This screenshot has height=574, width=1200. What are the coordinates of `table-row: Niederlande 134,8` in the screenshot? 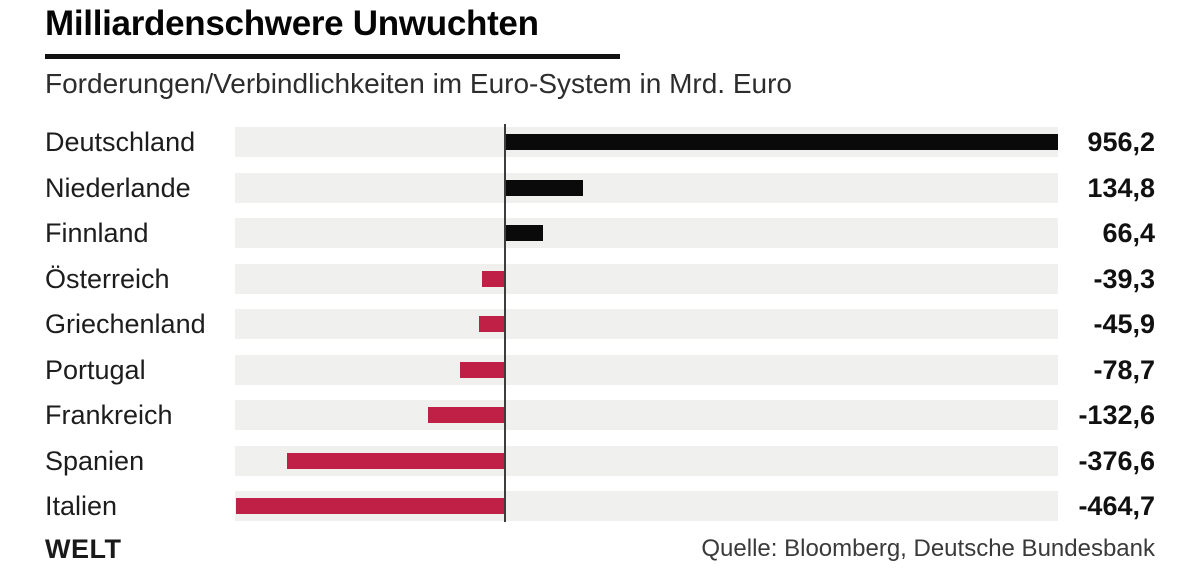 It's located at (600, 187).